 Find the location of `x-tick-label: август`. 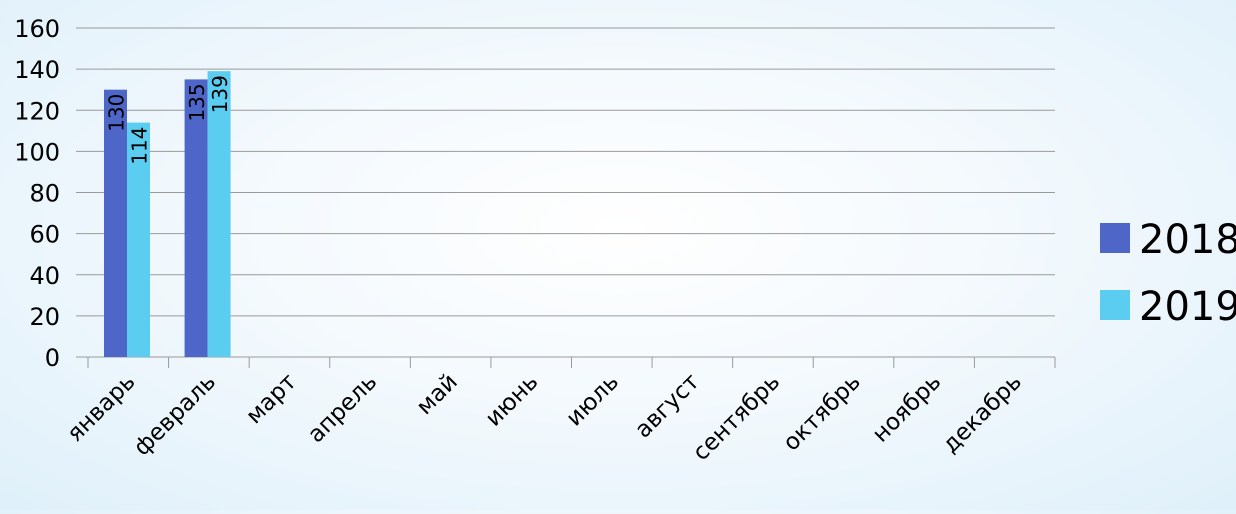

x-tick-label: август is located at coordinates (667, 406).